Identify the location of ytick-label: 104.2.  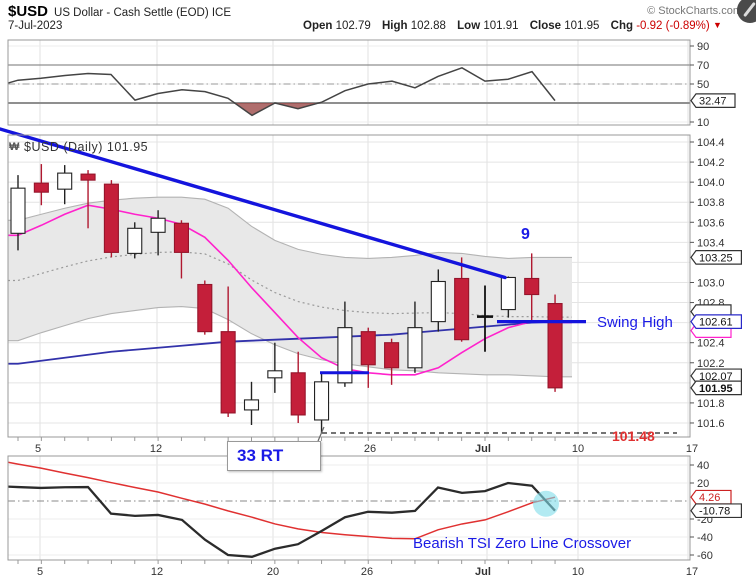
(711, 163).